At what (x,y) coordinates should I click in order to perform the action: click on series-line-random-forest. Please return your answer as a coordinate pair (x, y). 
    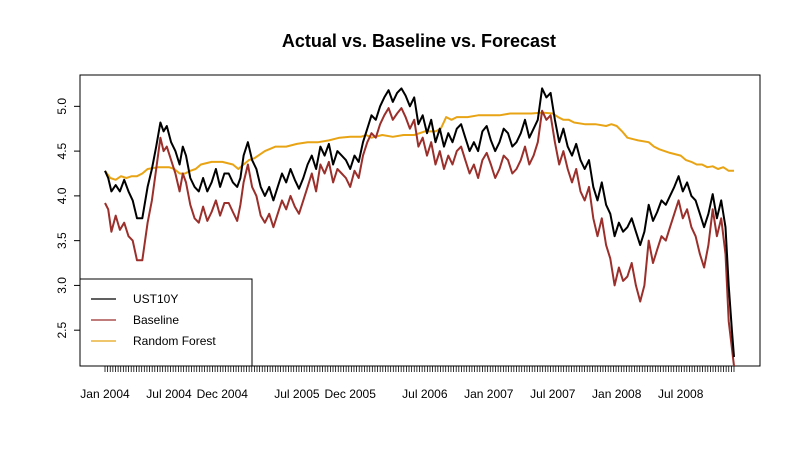
    Looking at the image, I should click on (419, 146).